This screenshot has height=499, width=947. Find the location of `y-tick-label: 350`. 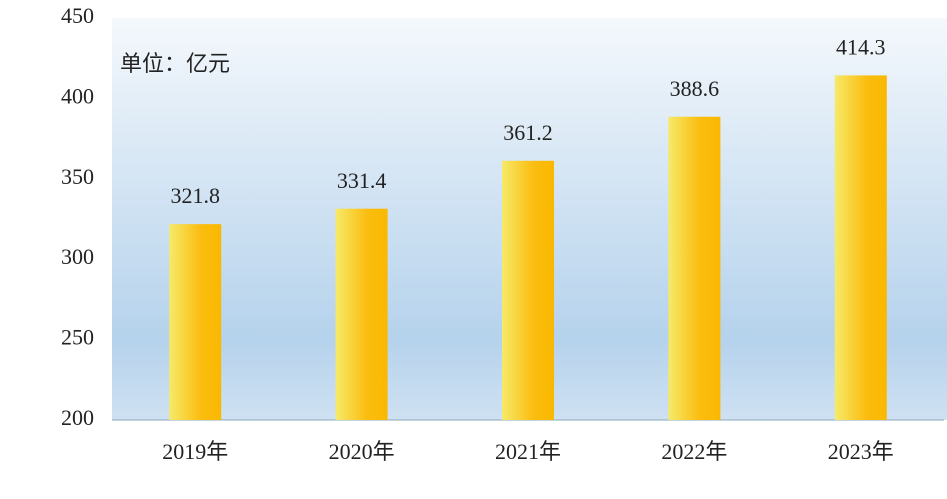

y-tick-label: 350 is located at coordinates (77, 176).